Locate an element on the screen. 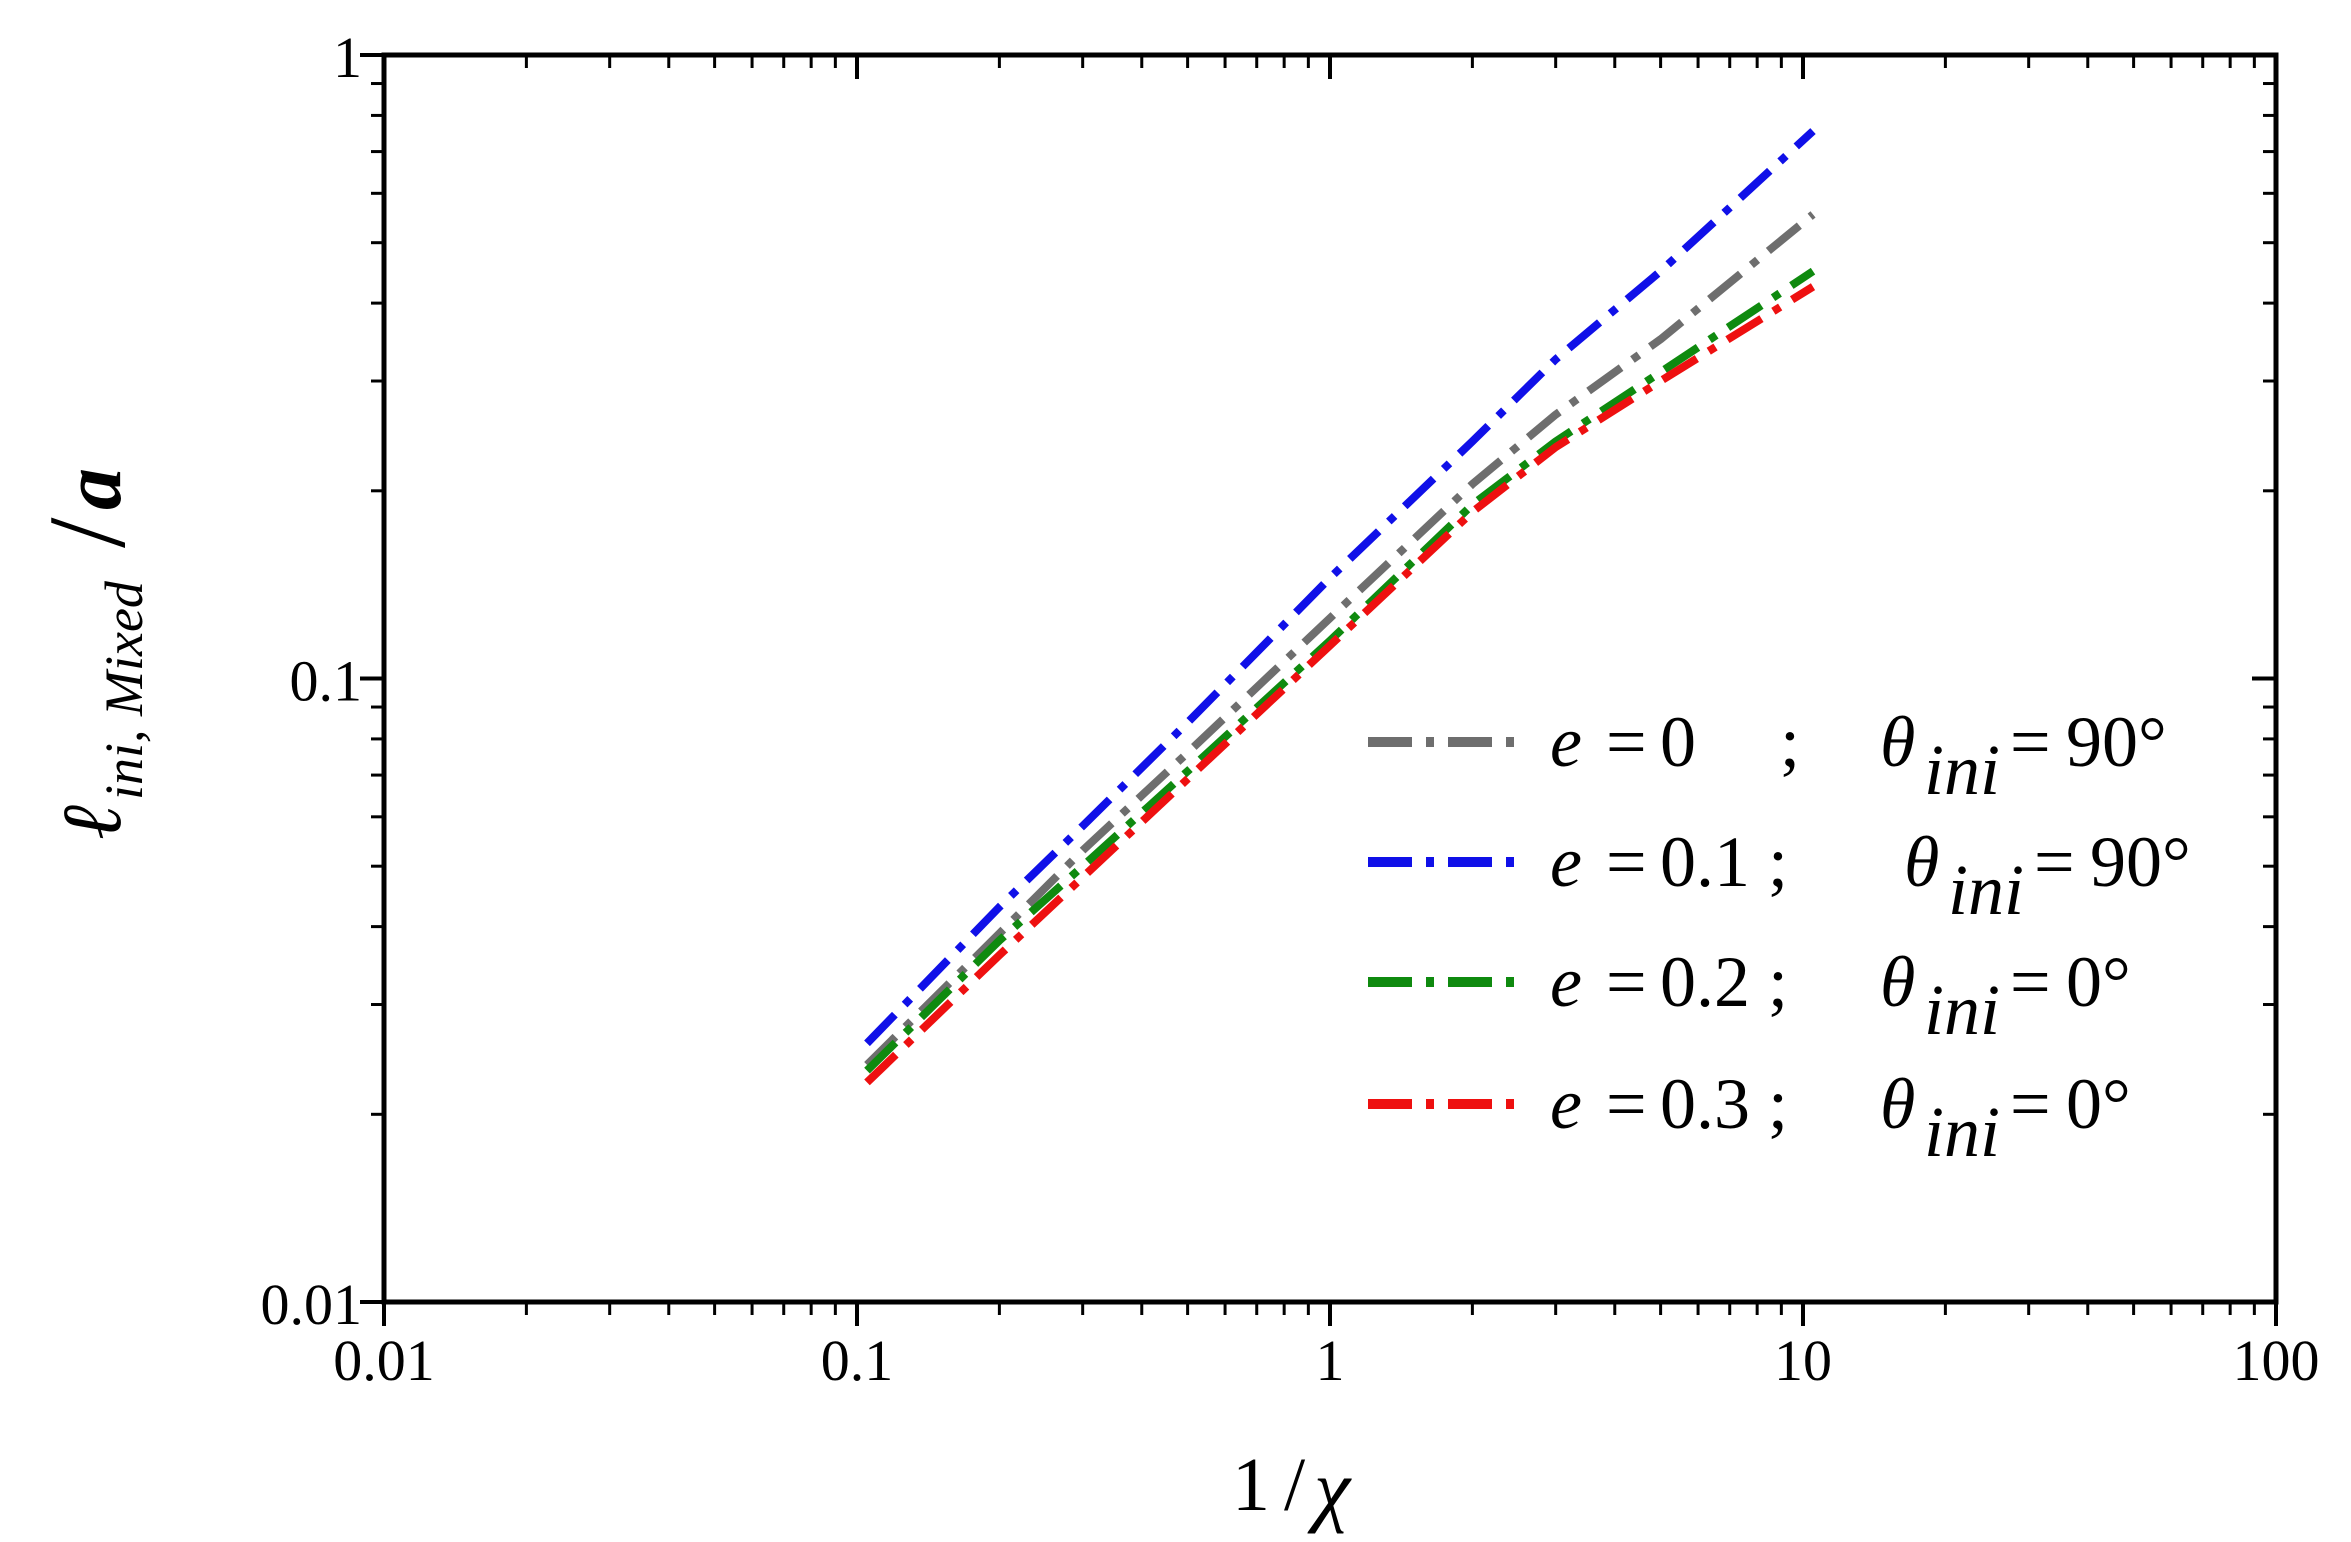 The height and width of the screenshot is (1542, 2351). y-axis-title-den: a is located at coordinates (92, 489).